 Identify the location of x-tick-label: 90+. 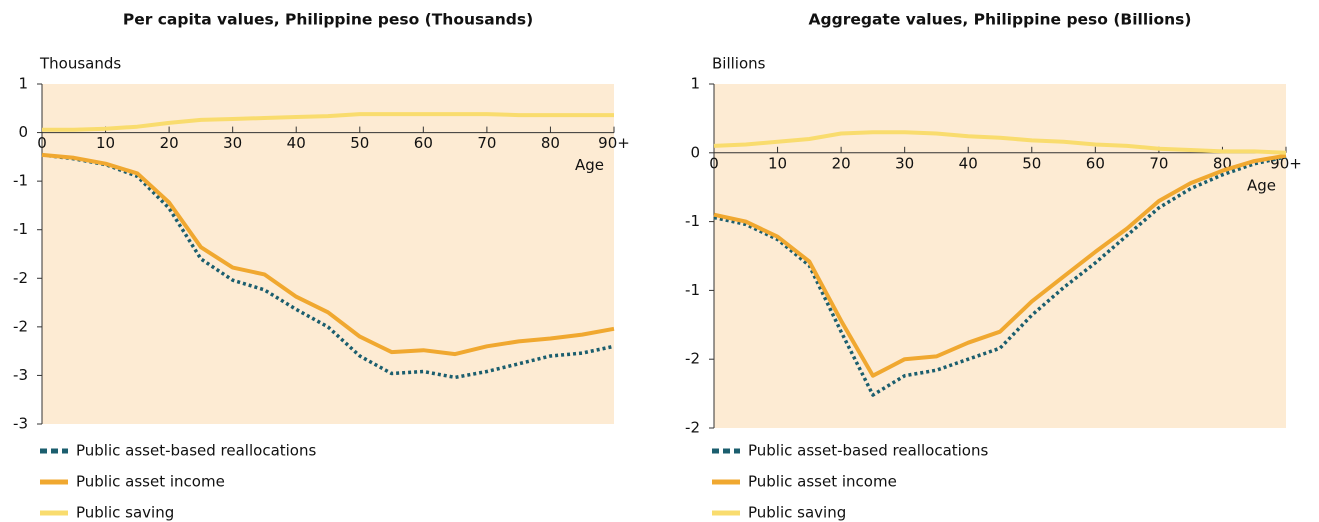
(614, 143).